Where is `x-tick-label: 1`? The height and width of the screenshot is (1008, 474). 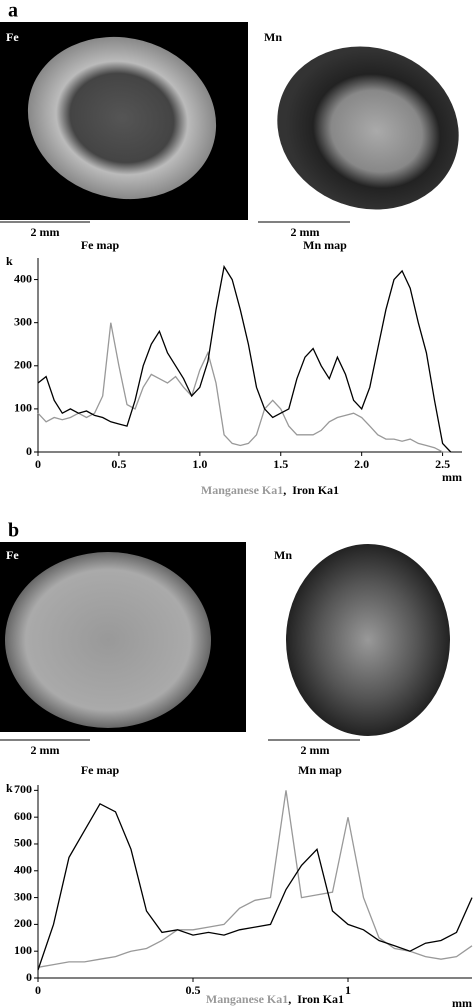
x-tick-label: 1 is located at coordinates (348, 990).